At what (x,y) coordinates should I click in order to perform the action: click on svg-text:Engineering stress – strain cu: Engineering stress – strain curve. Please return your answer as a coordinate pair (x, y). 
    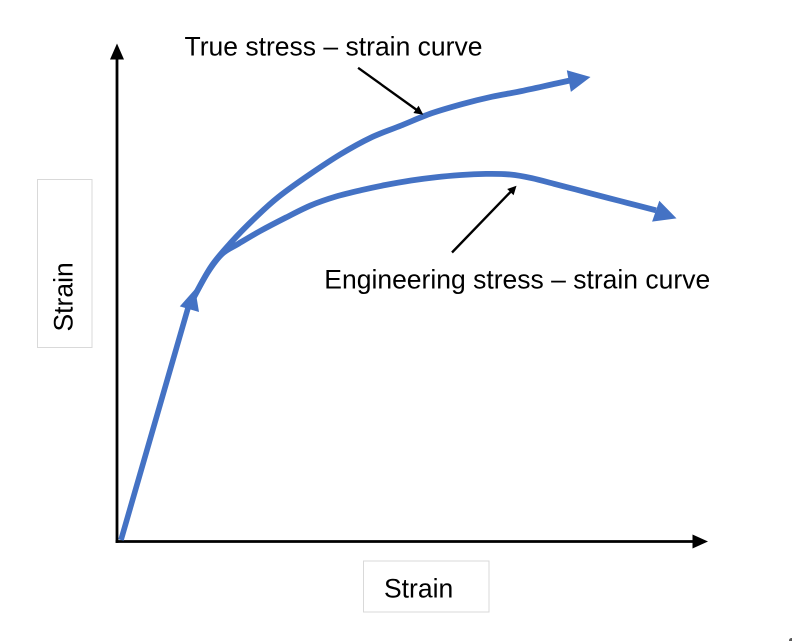
    Looking at the image, I should click on (517, 280).